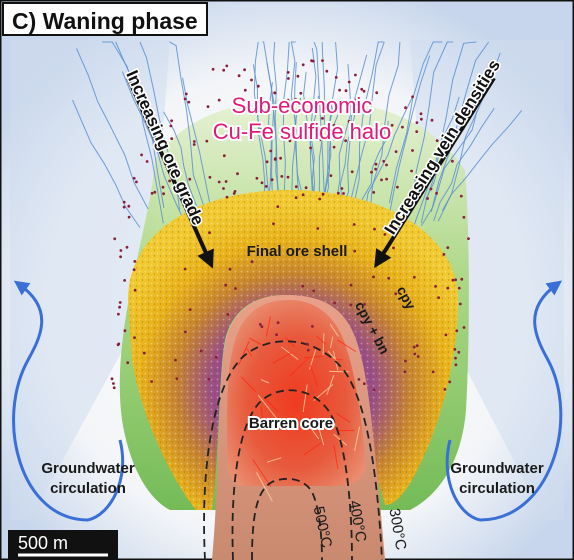  What do you see at coordinates (106, 480) in the screenshot?
I see `groundwater-left-arrow-tail` at bounding box center [106, 480].